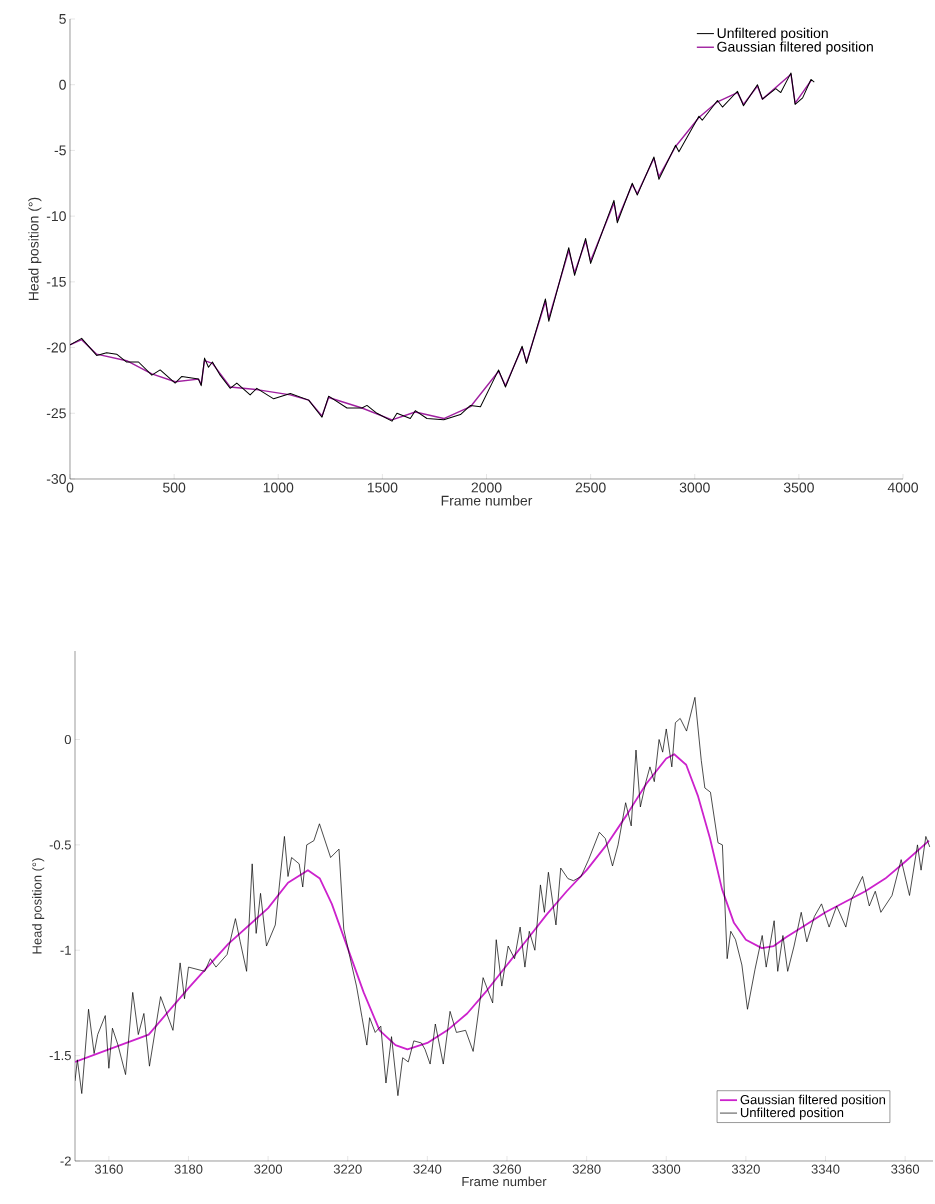 Image resolution: width=935 pixels, height=1204 pixels. Describe the element at coordinates (825, 1169) in the screenshot. I see `x-tick-label: 3340` at that location.